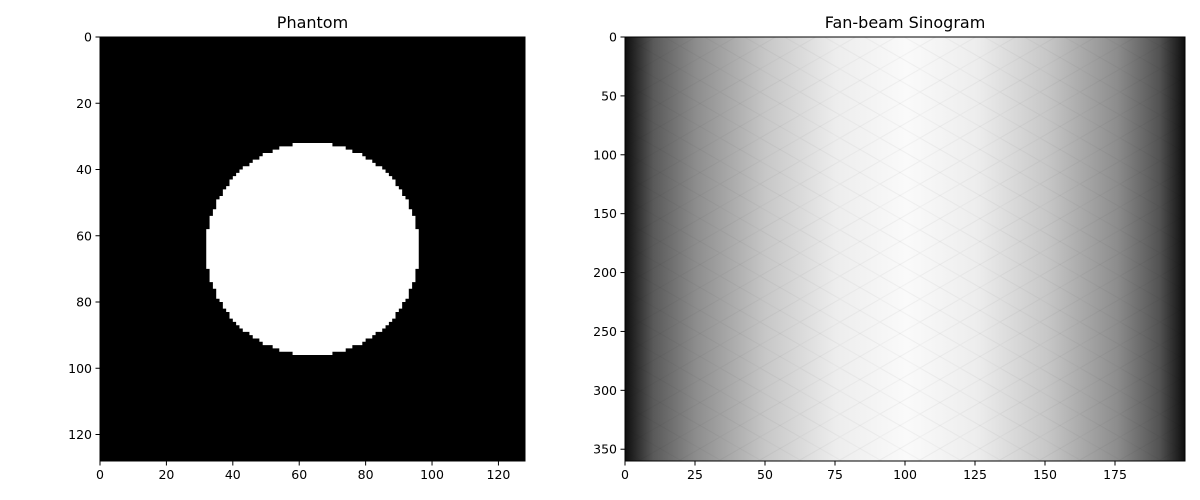  I want to click on phantom-y-tick-label: 120, so click(80, 434).